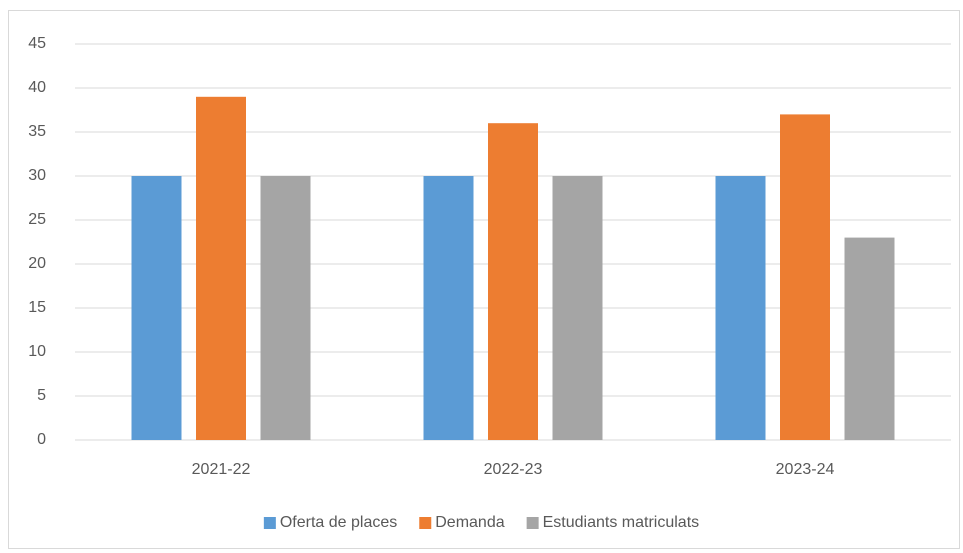 The image size is (963, 553). Describe the element at coordinates (805, 469) in the screenshot. I see `x-tick-label: 2023-24` at that location.